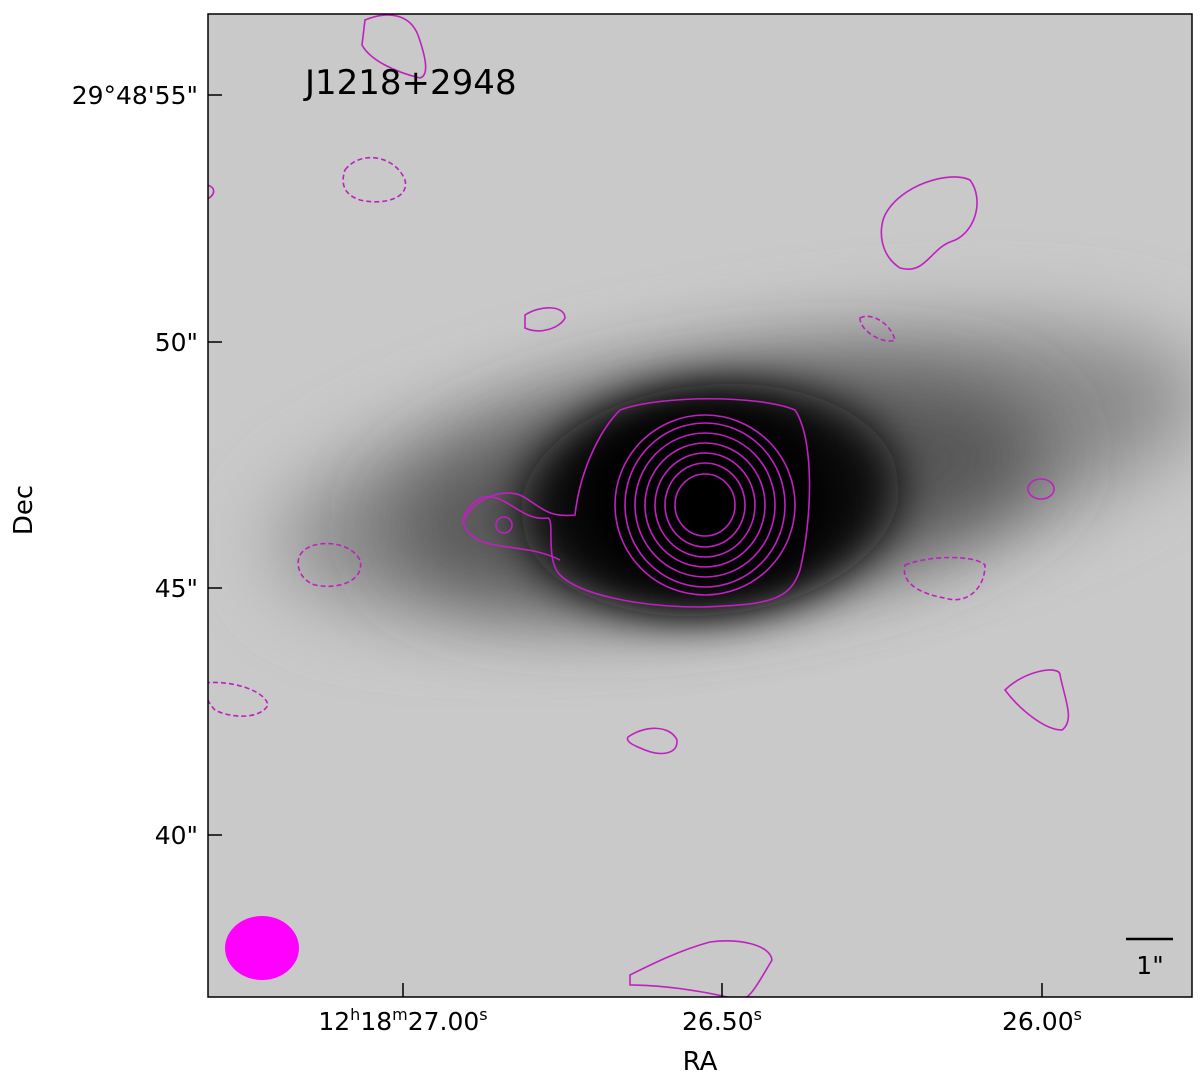 The width and height of the screenshot is (1200, 1081). I want to click on value: 18, so click(376, 1021).